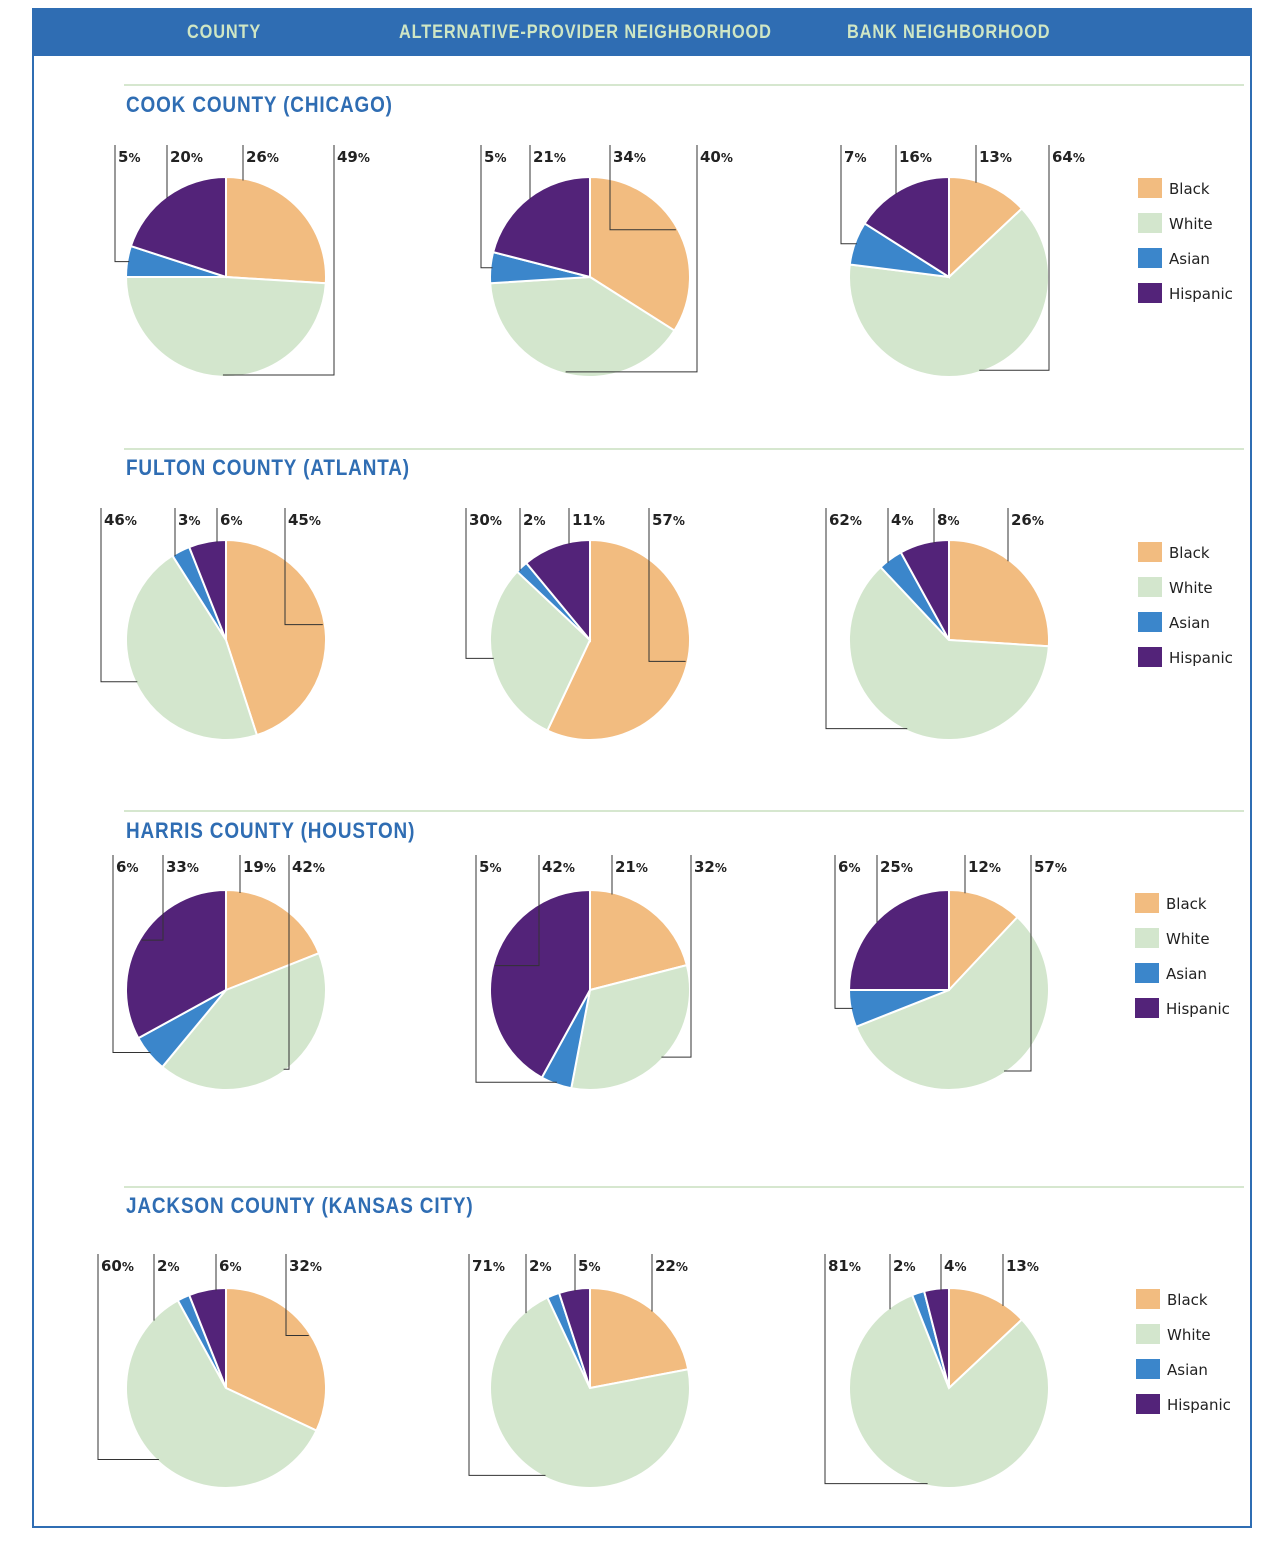  What do you see at coordinates (684, 1187) in the screenshot?
I see `section-rule-jackson` at bounding box center [684, 1187].